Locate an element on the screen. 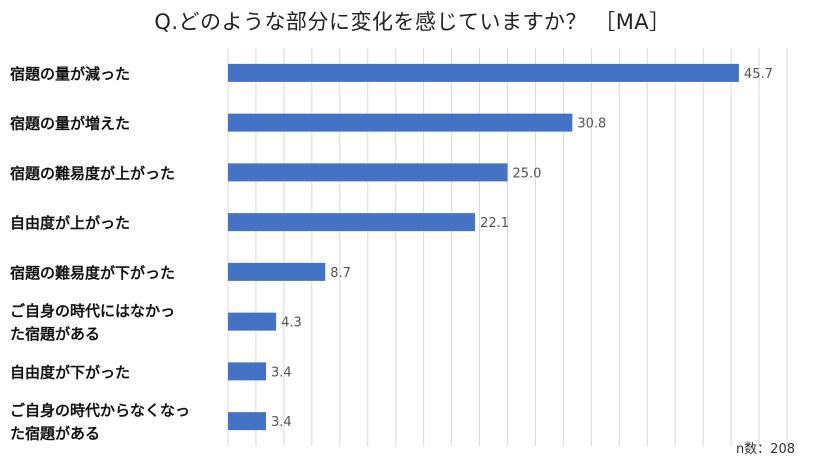 This screenshot has width=825, height=465. bar-value-label: 45.7 is located at coordinates (758, 74).